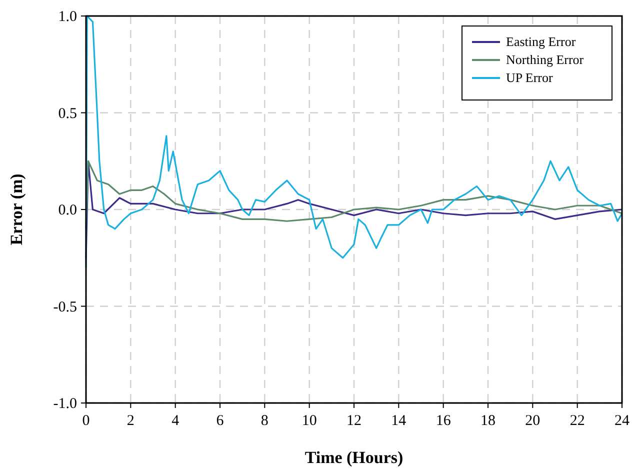  Describe the element at coordinates (16, 210) in the screenshot. I see `y-axis-title: Error (m)` at that location.